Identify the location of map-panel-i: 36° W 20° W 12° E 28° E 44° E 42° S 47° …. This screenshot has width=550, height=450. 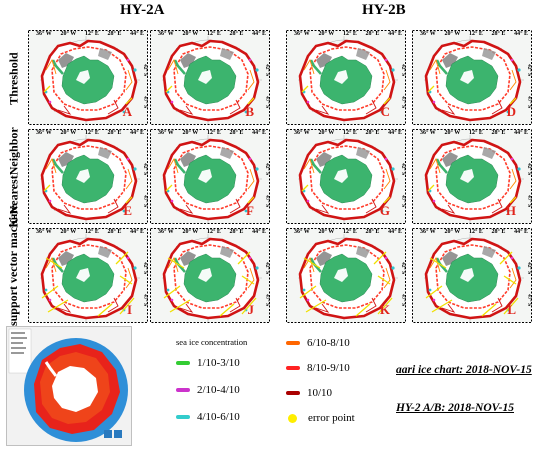
(88, 275).